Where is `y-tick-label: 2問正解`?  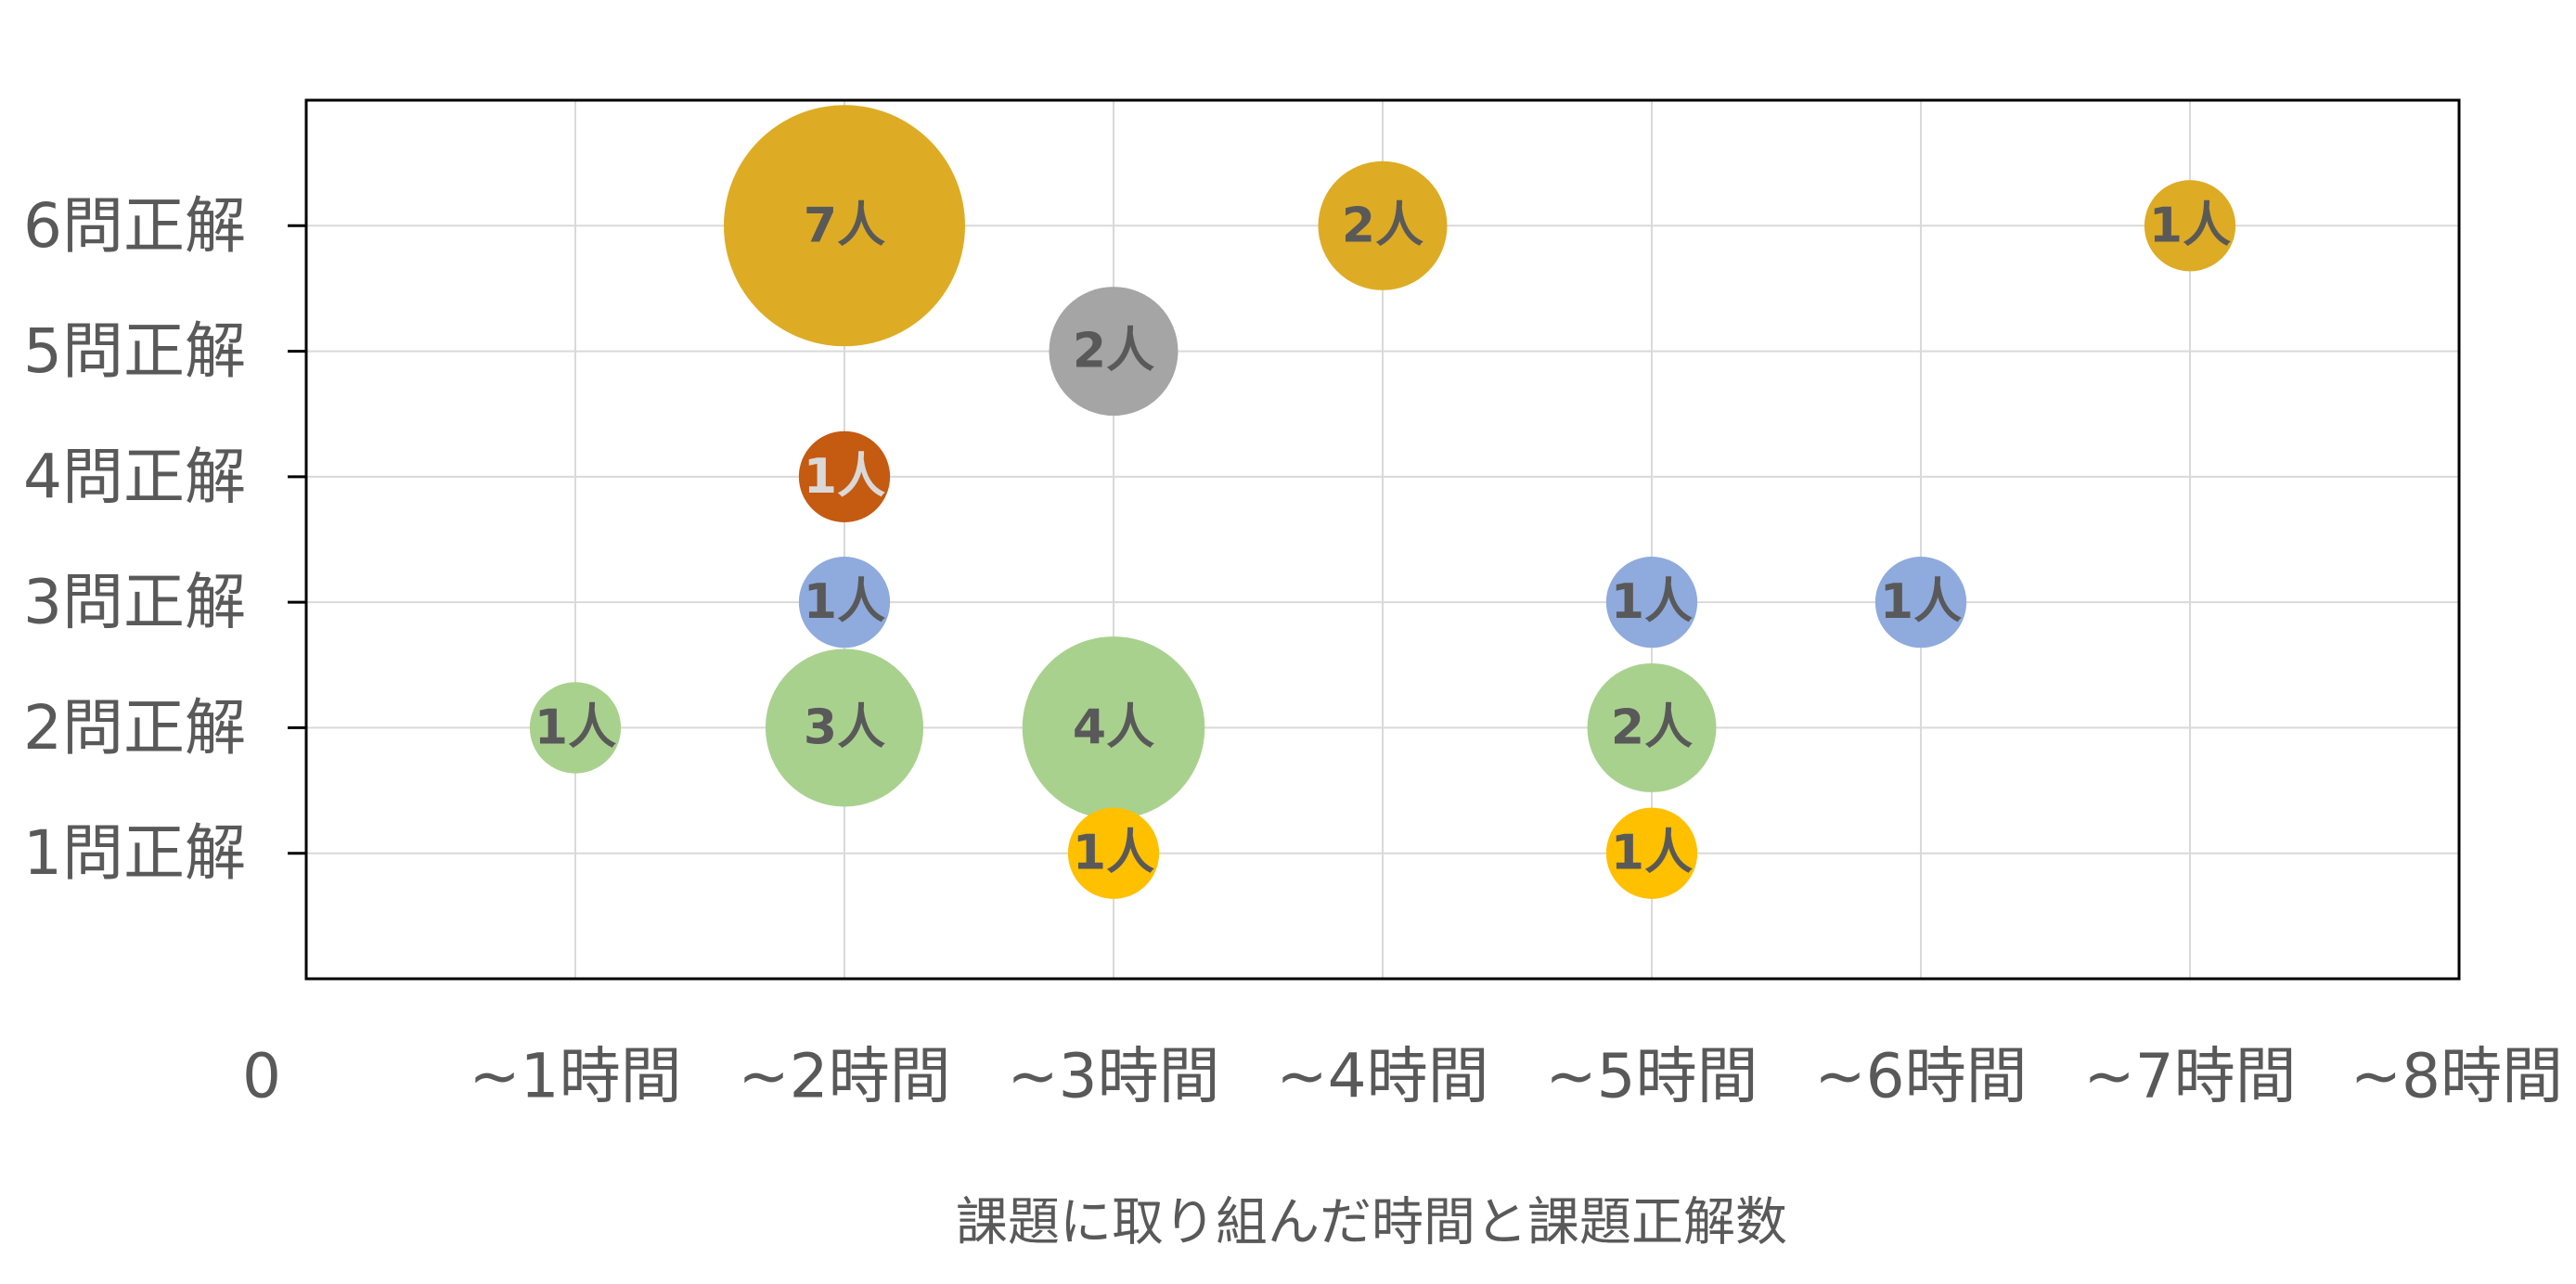
y-tick-label: 2問正解 is located at coordinates (134, 728).